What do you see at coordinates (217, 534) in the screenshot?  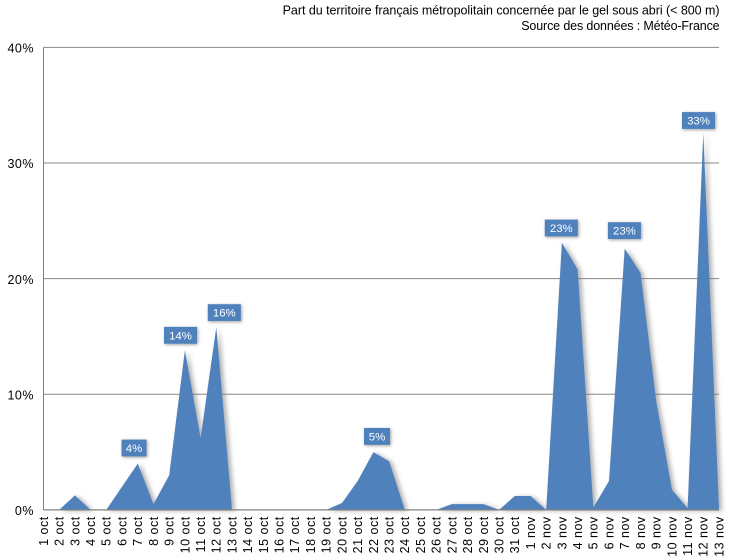 I see `svg-text: 12 oct` at bounding box center [217, 534].